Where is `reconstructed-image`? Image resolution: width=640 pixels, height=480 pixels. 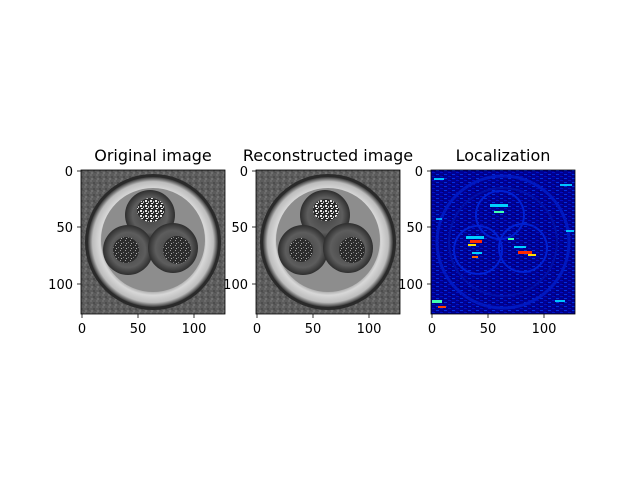 reconstructed-image is located at coordinates (328, 242).